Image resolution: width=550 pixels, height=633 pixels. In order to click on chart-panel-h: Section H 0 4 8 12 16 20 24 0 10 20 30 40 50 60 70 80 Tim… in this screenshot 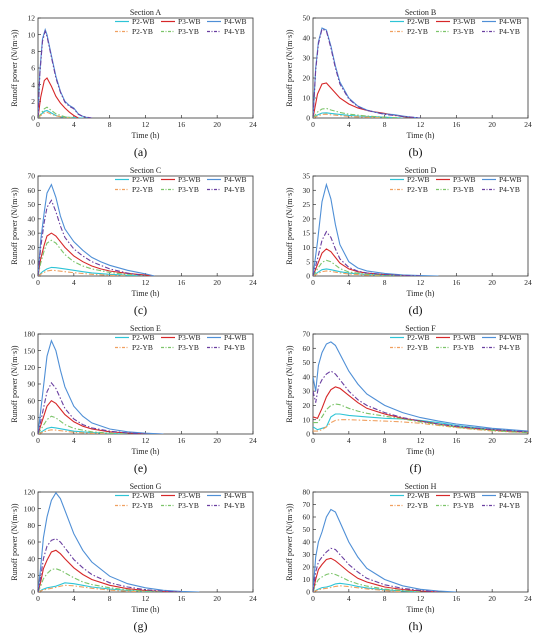, I will do `click(408, 557)`.